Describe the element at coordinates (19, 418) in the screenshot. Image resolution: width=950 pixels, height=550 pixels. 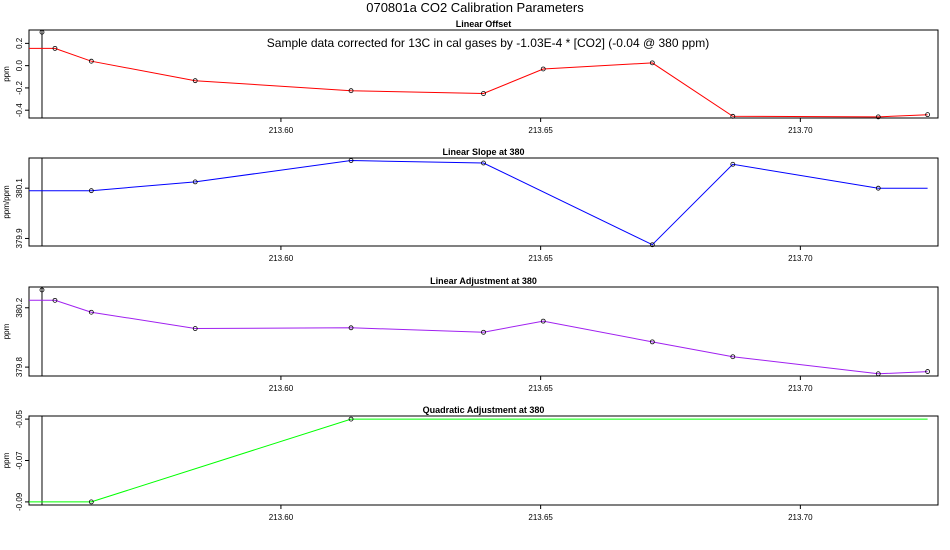
I see `y-tick-label: -0.05` at that location.